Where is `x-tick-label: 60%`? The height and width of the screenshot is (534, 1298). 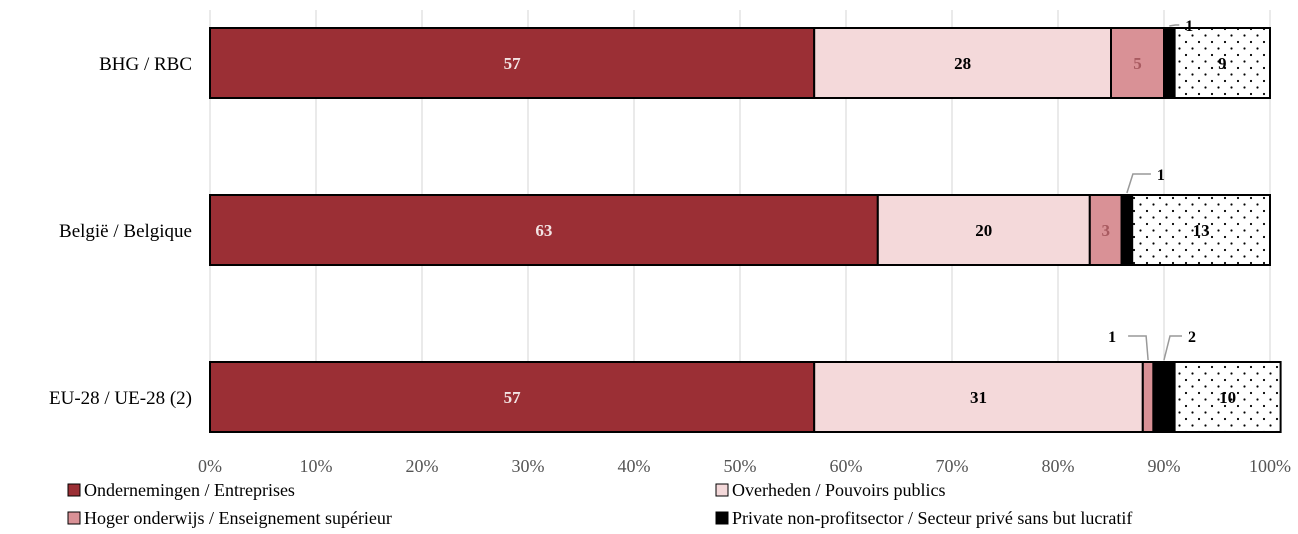
x-tick-label: 60% is located at coordinates (846, 466).